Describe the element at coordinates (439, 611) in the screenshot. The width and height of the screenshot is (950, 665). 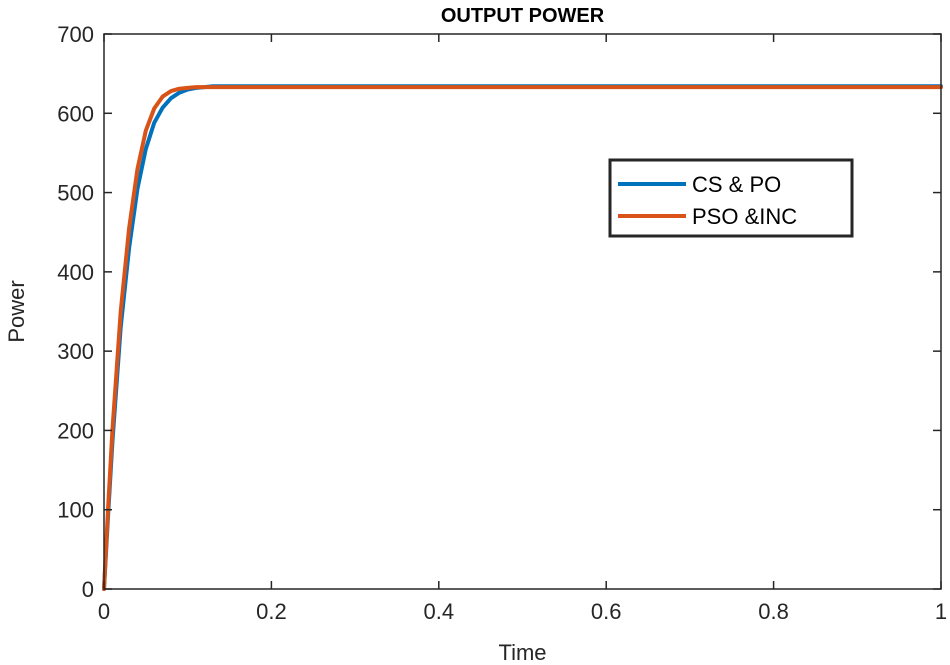
I see `x-tick-label: 0.4` at that location.